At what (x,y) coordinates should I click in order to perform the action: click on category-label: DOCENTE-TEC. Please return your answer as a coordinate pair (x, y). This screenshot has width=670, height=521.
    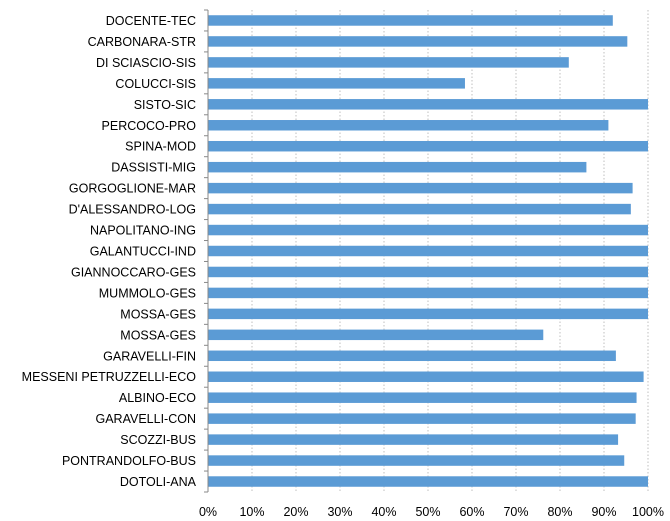
    Looking at the image, I should click on (151, 21).